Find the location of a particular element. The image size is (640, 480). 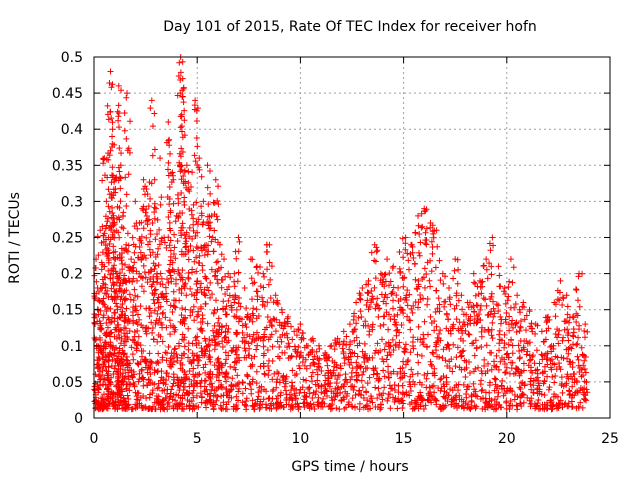

y-tick-label: 0.35 is located at coordinates (67, 166).